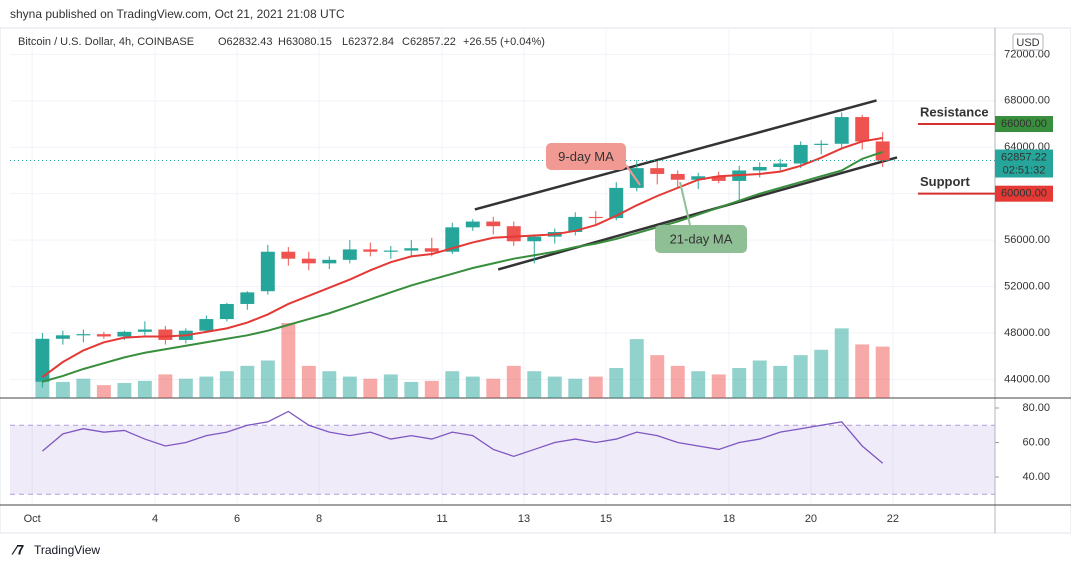 The height and width of the screenshot is (573, 1071). I want to click on x-tick-label: 13, so click(524, 519).